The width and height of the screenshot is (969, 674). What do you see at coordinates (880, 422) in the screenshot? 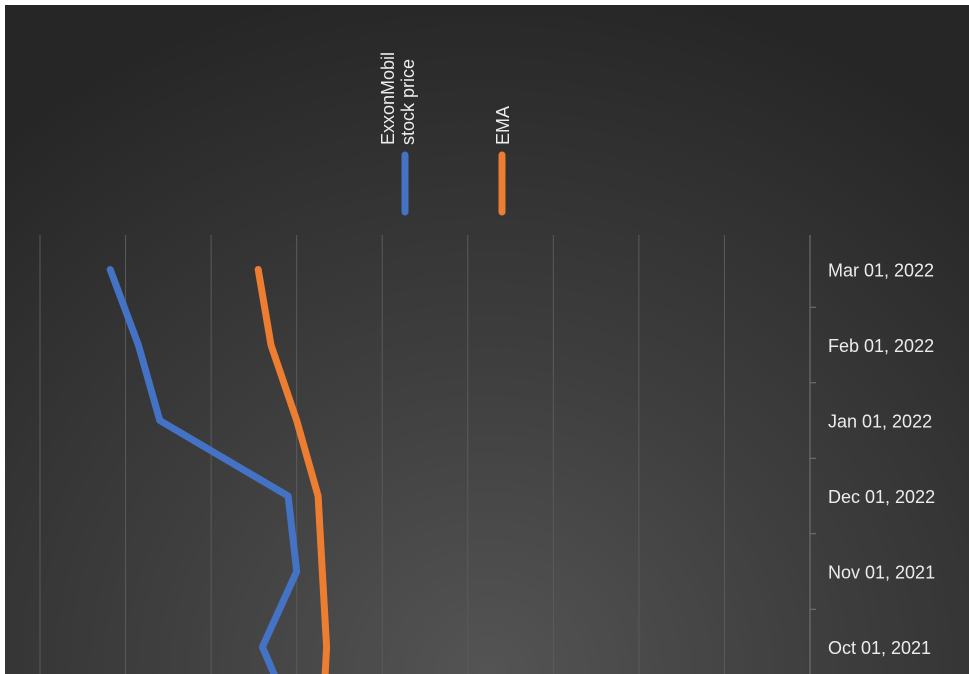
I see `category-tick-label: Jan 01, 2022` at bounding box center [880, 422].